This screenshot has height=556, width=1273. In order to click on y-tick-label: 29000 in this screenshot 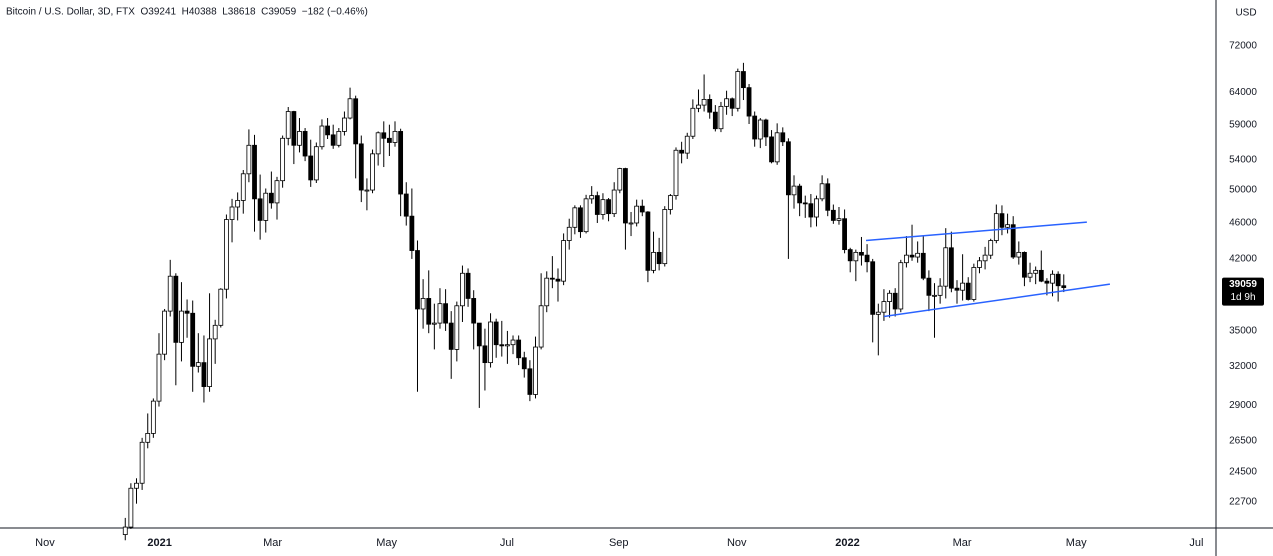, I will do `click(1243, 405)`.